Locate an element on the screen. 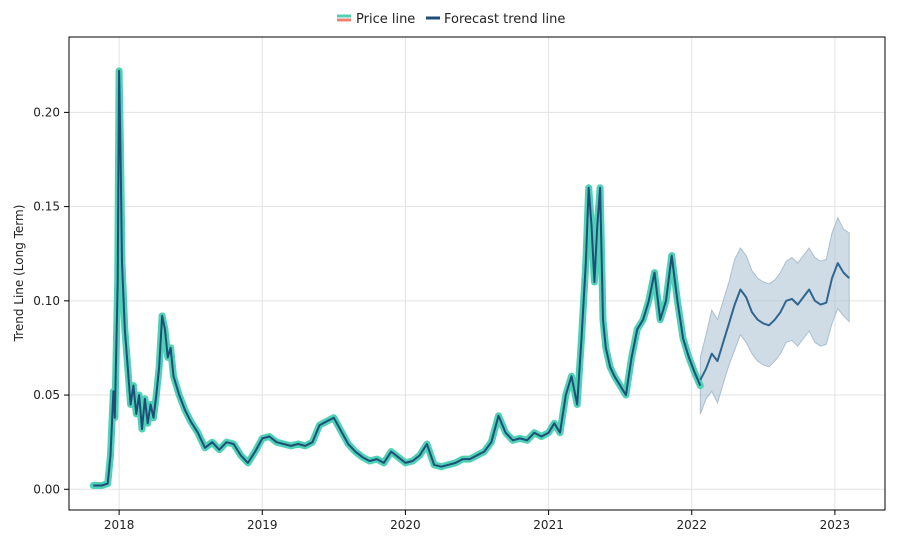 Image resolution: width=911 pixels, height=536 pixels. legend-price-line-label: Price line is located at coordinates (385, 19).